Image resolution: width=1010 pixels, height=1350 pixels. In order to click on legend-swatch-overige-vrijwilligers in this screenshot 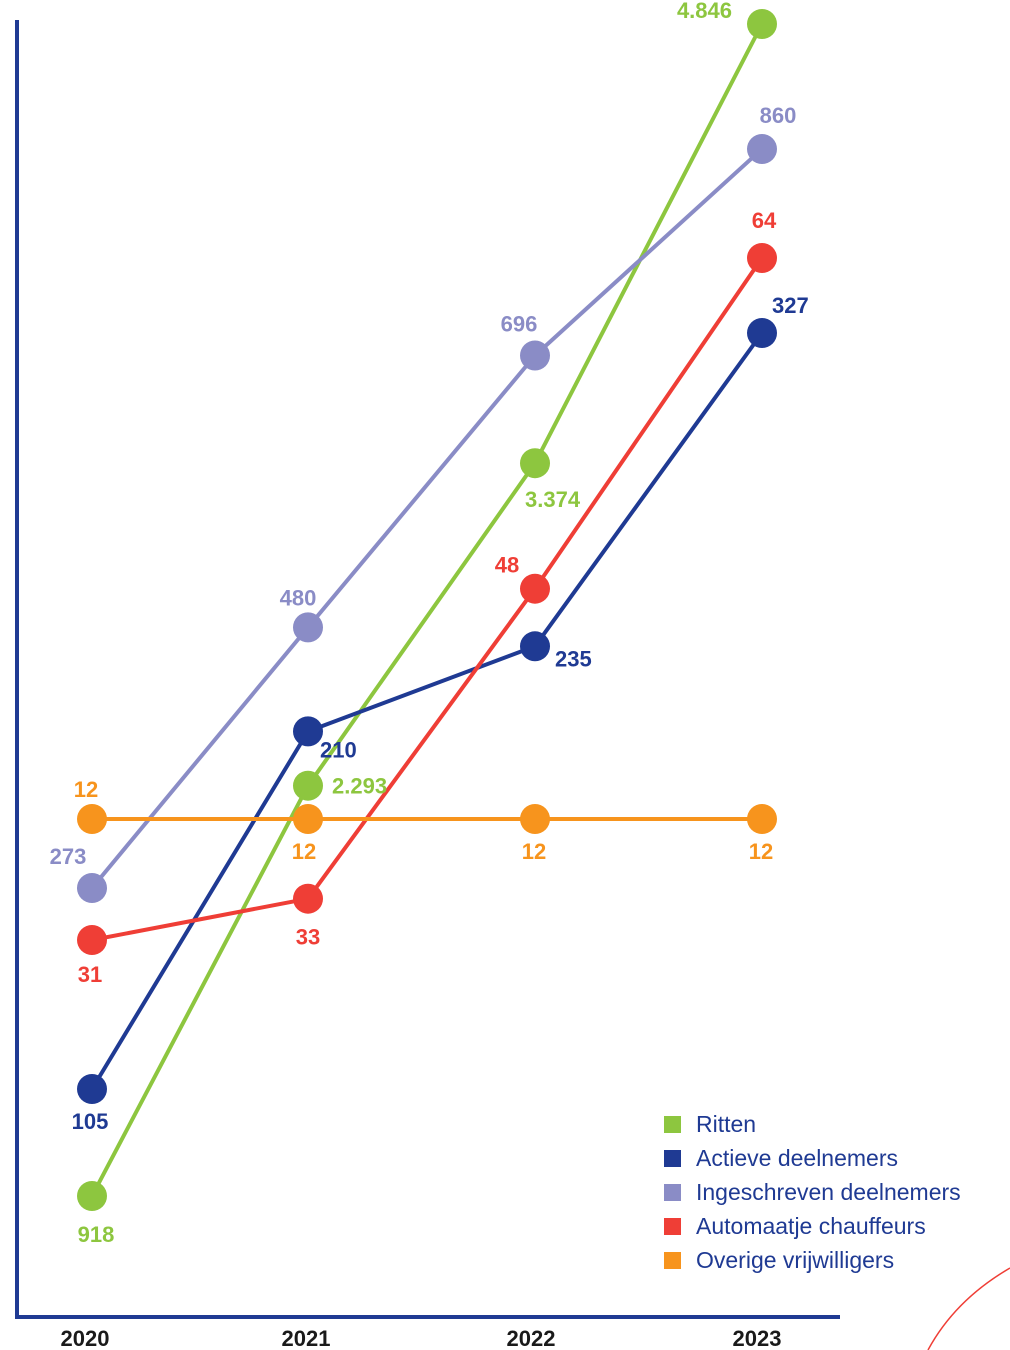, I will do `click(672, 1260)`.